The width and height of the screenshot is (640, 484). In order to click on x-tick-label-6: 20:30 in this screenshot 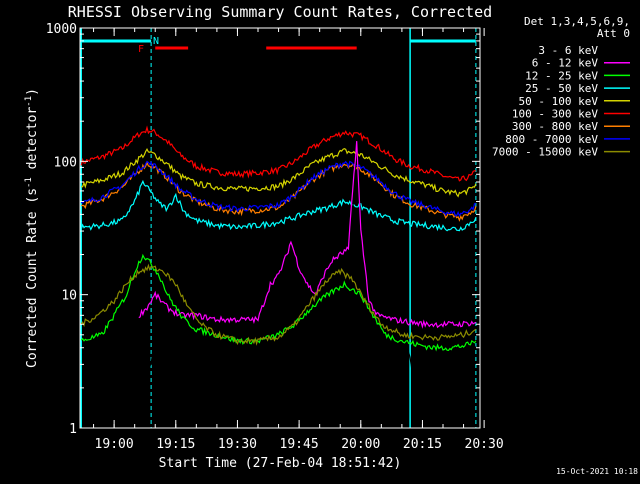, I will do `click(484, 444)`.